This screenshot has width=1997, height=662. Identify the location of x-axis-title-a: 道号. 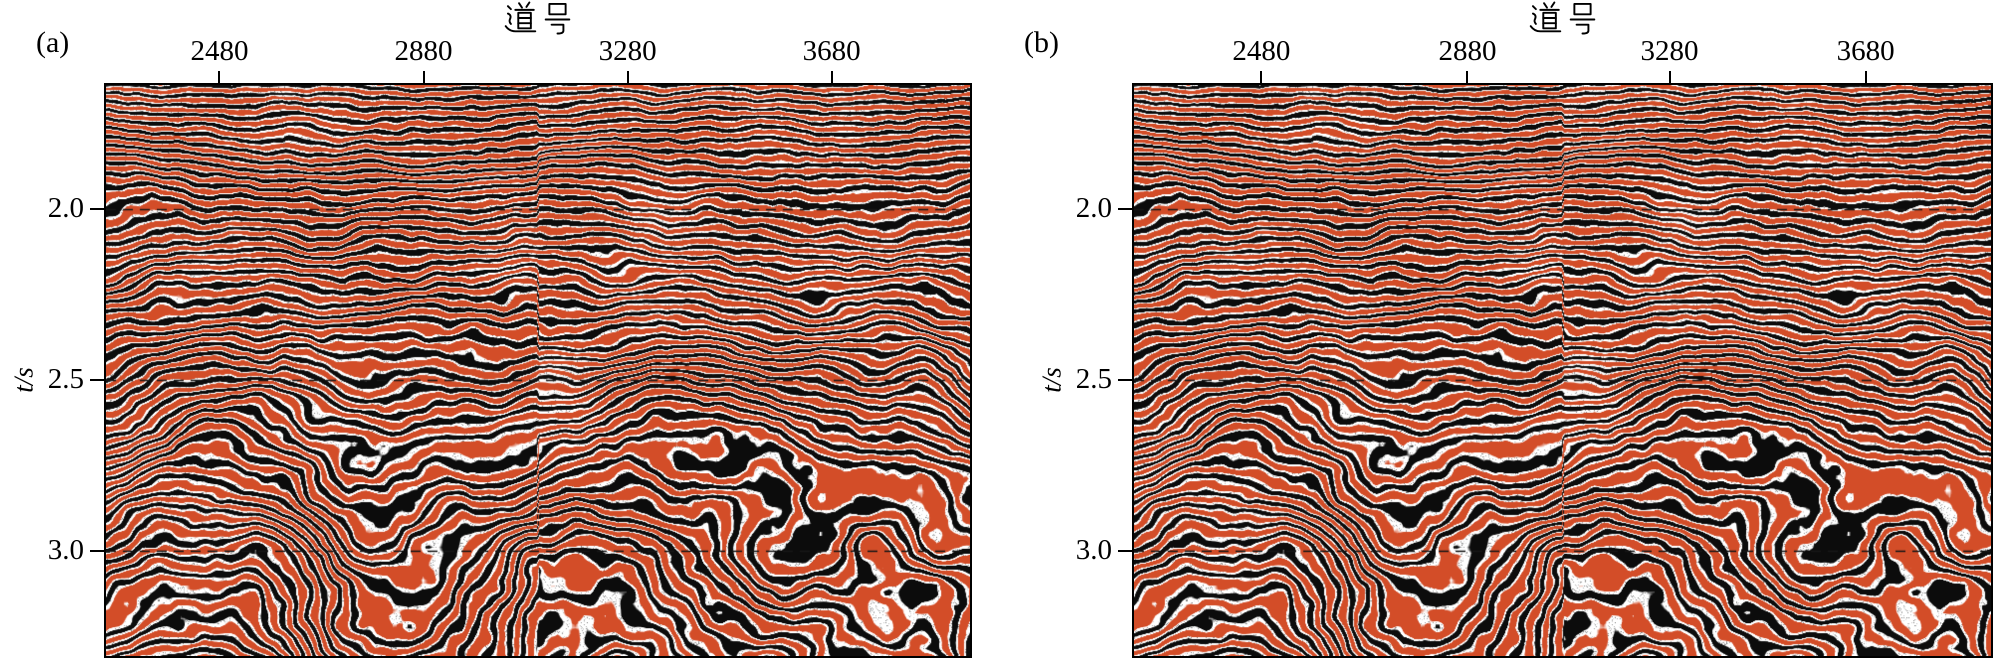
(538, 18).